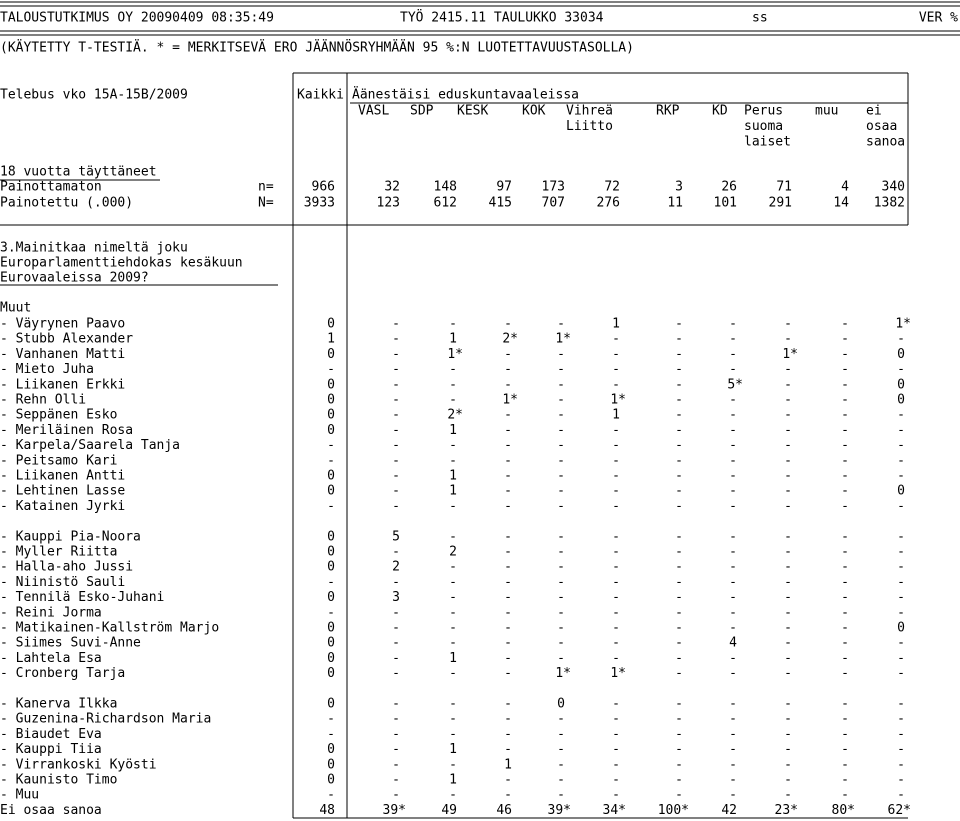  Describe the element at coordinates (675, 203) in the screenshot. I see `cell: 11` at that location.